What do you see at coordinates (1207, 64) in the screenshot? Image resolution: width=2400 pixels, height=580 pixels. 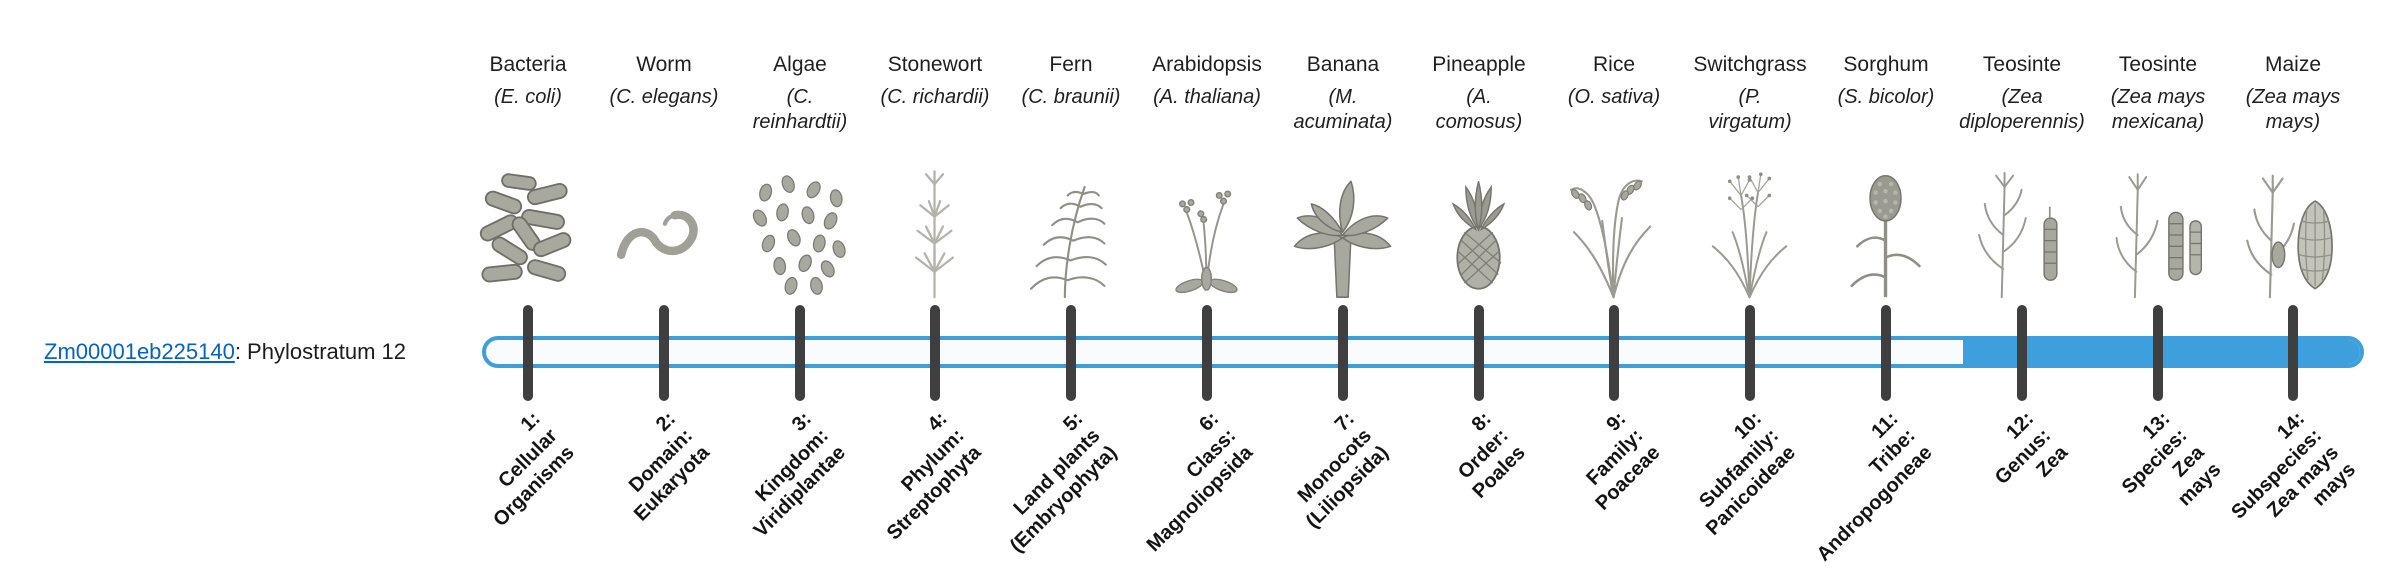 I see `organism-name: Arabidopsis` at bounding box center [1207, 64].